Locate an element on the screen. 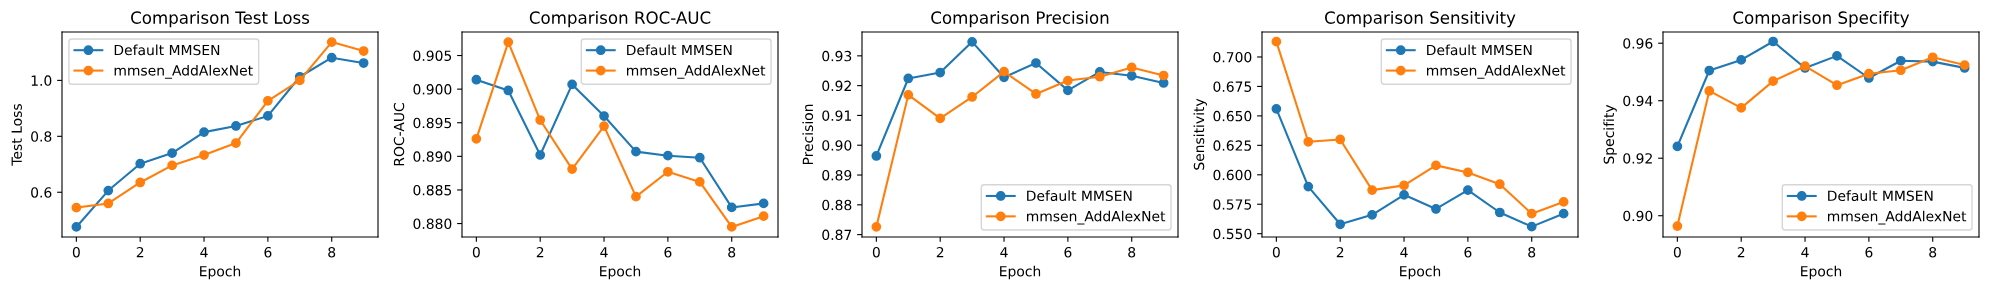 The image size is (1989, 290). chart-title: Comparison Specifity is located at coordinates (1821, 19).